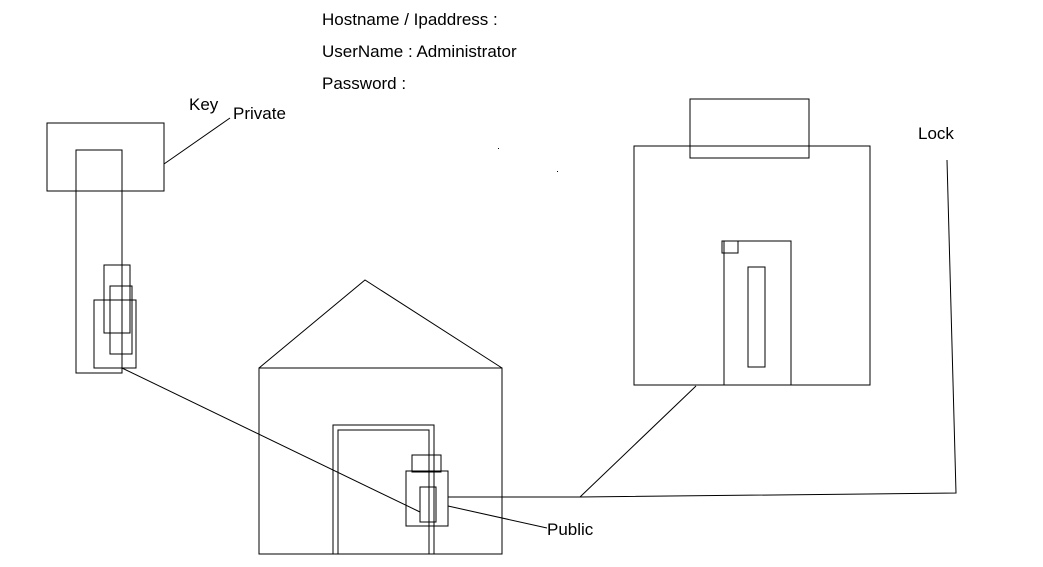 The width and height of the screenshot is (1043, 567). What do you see at coordinates (426, 463) in the screenshot?
I see `lock-shackle` at bounding box center [426, 463].